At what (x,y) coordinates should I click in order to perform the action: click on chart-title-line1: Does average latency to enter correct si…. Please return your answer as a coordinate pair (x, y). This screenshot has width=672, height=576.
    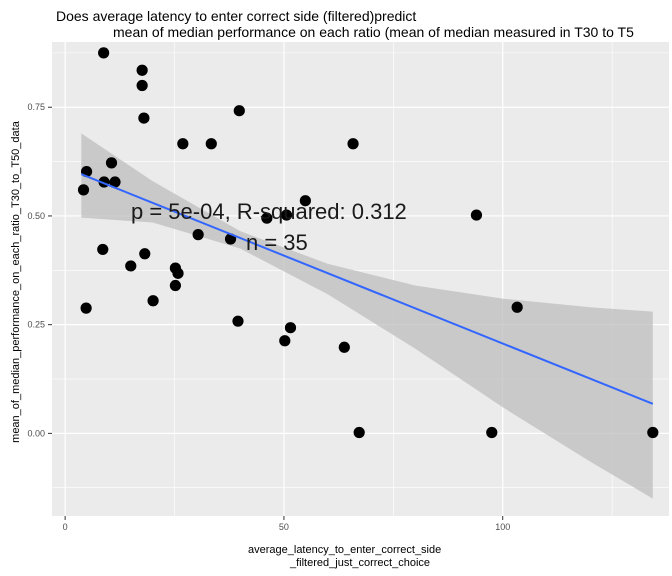
    Looking at the image, I should click on (236, 16).